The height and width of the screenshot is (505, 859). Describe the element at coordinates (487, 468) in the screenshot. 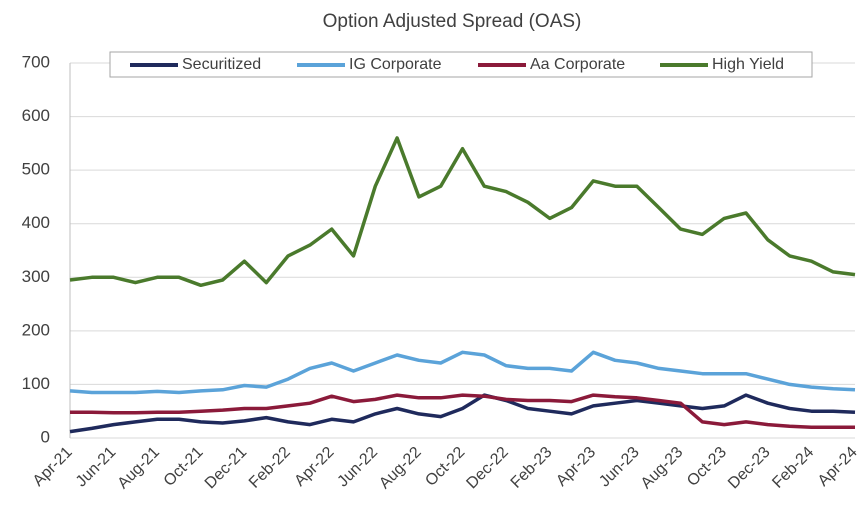

I see `x-tick-label: Dec-22` at that location.